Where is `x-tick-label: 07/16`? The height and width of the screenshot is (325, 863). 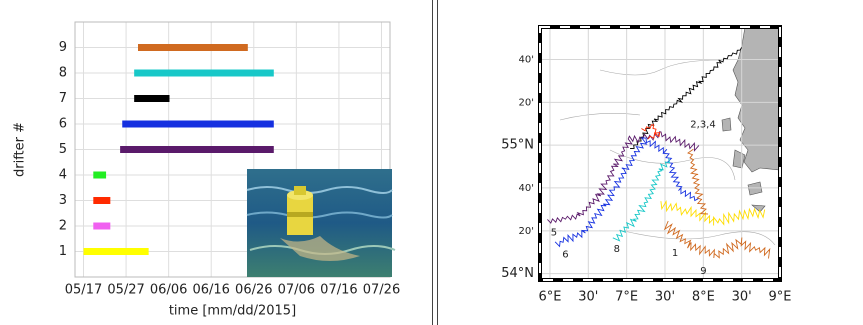 x-tick-label: 07/16 is located at coordinates (338, 290).